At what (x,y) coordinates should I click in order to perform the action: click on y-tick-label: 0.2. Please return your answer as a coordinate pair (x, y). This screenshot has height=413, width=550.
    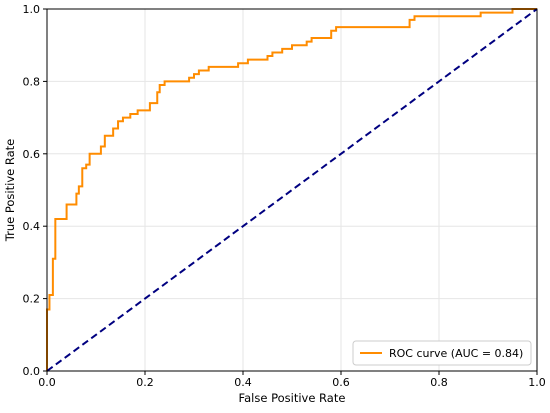
    Looking at the image, I should click on (32, 299).